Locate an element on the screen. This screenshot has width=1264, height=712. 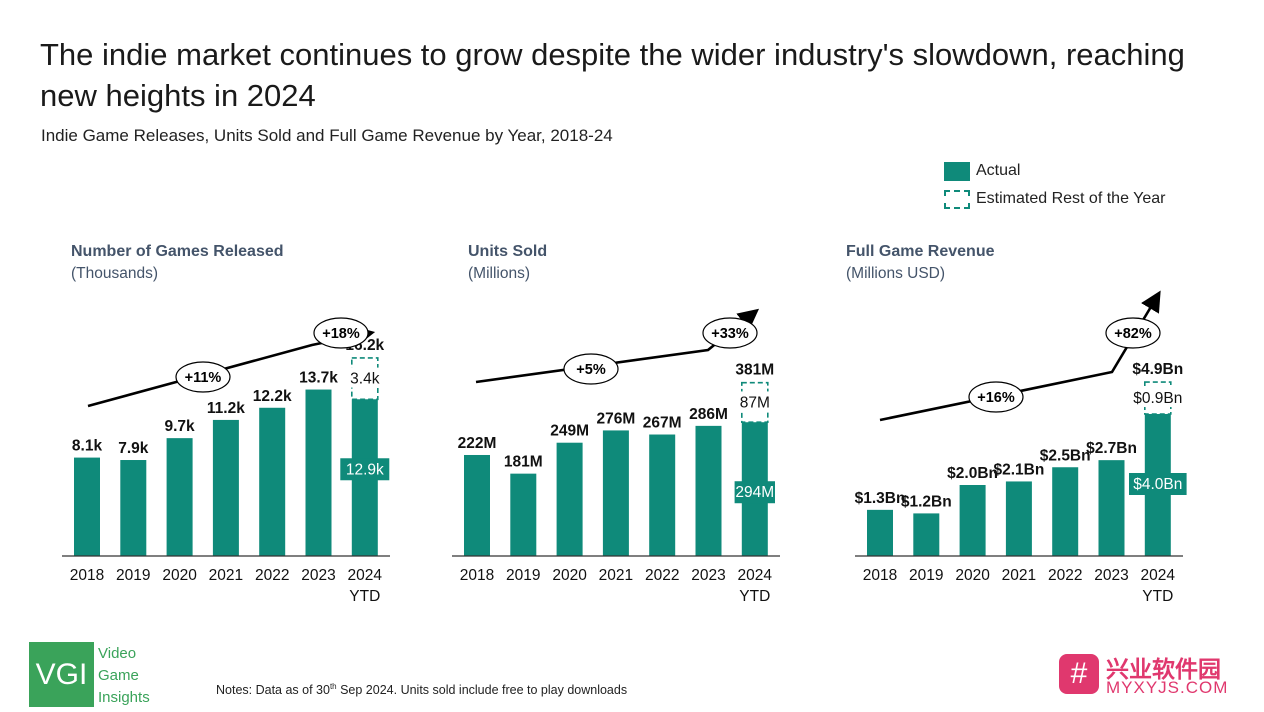
chart3-growth-label-1: +16% is located at coordinates (996, 398).